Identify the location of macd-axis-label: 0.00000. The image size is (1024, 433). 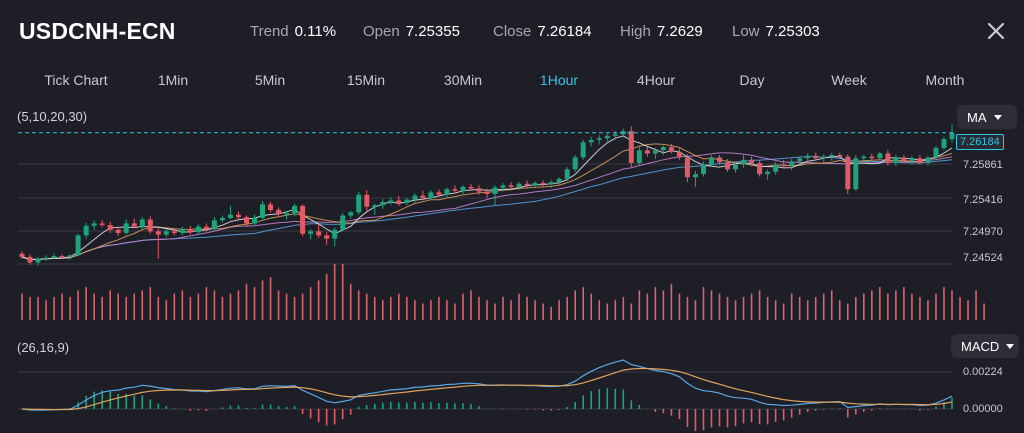
(983, 409).